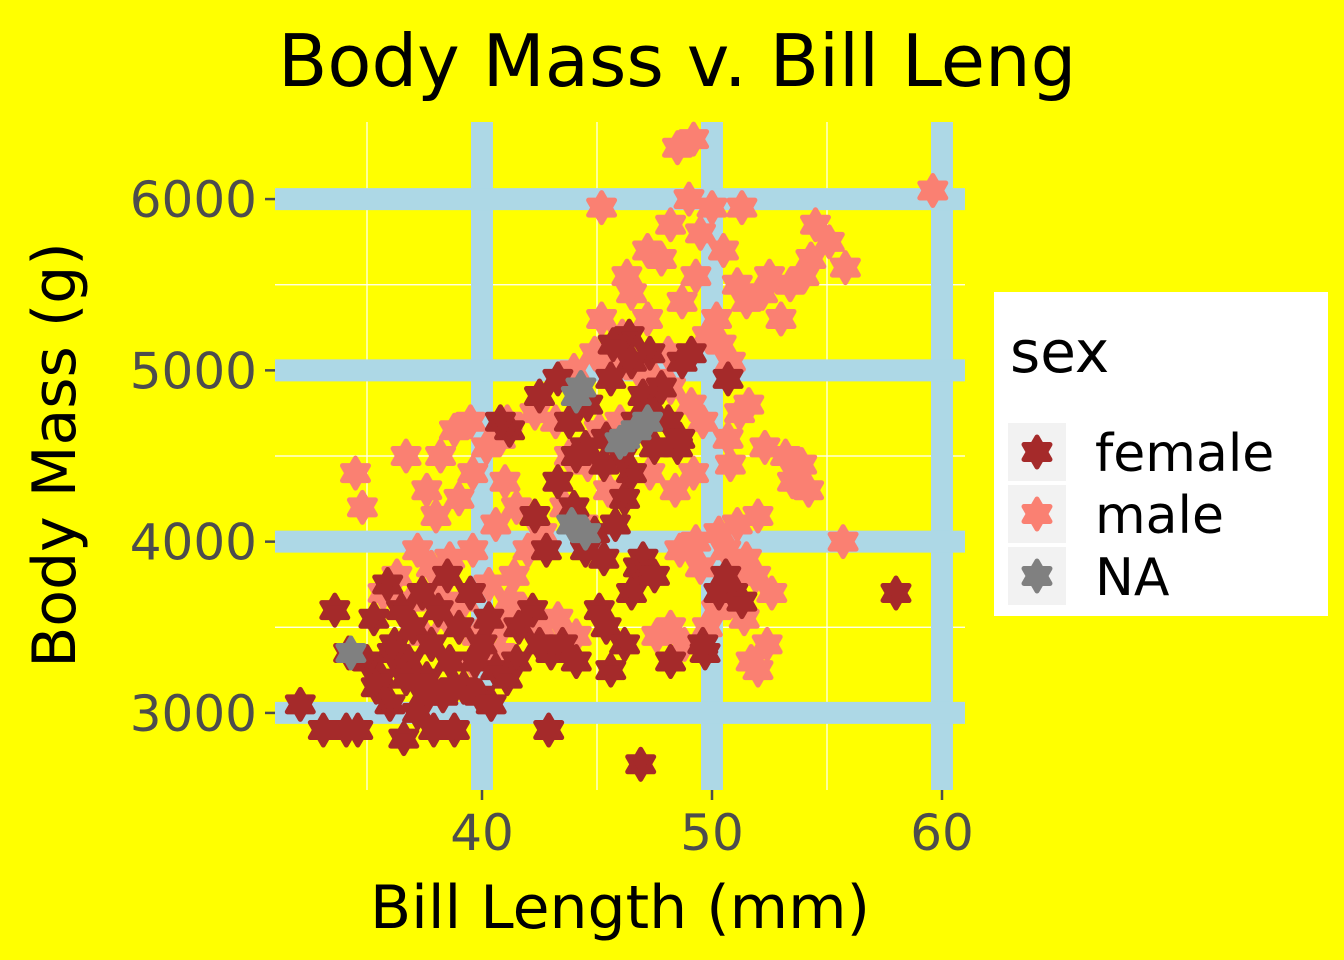  What do you see at coordinates (193, 714) in the screenshot?
I see `y-tick-label: 3000` at bounding box center [193, 714].